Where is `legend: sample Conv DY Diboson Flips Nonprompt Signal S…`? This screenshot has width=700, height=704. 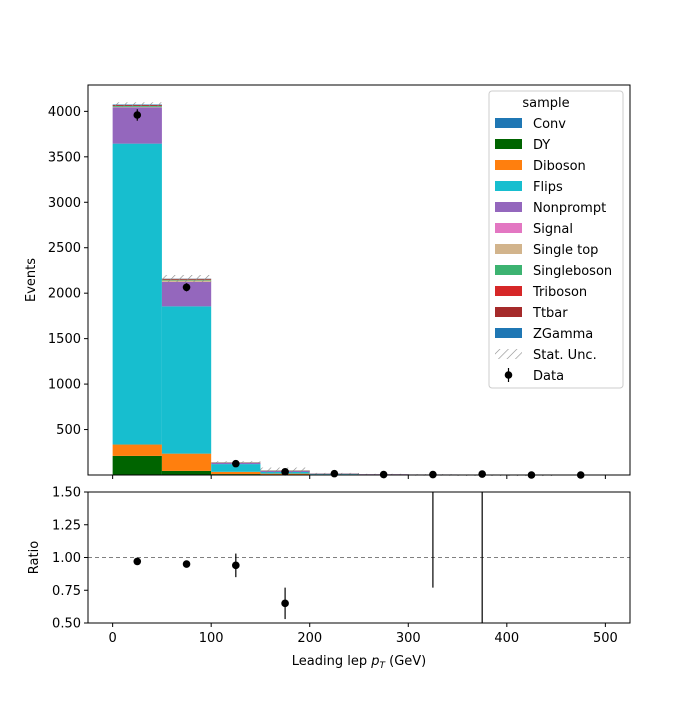
legend: sample Conv DY Diboson Flips Nonprompt Signal S… is located at coordinates (556, 239).